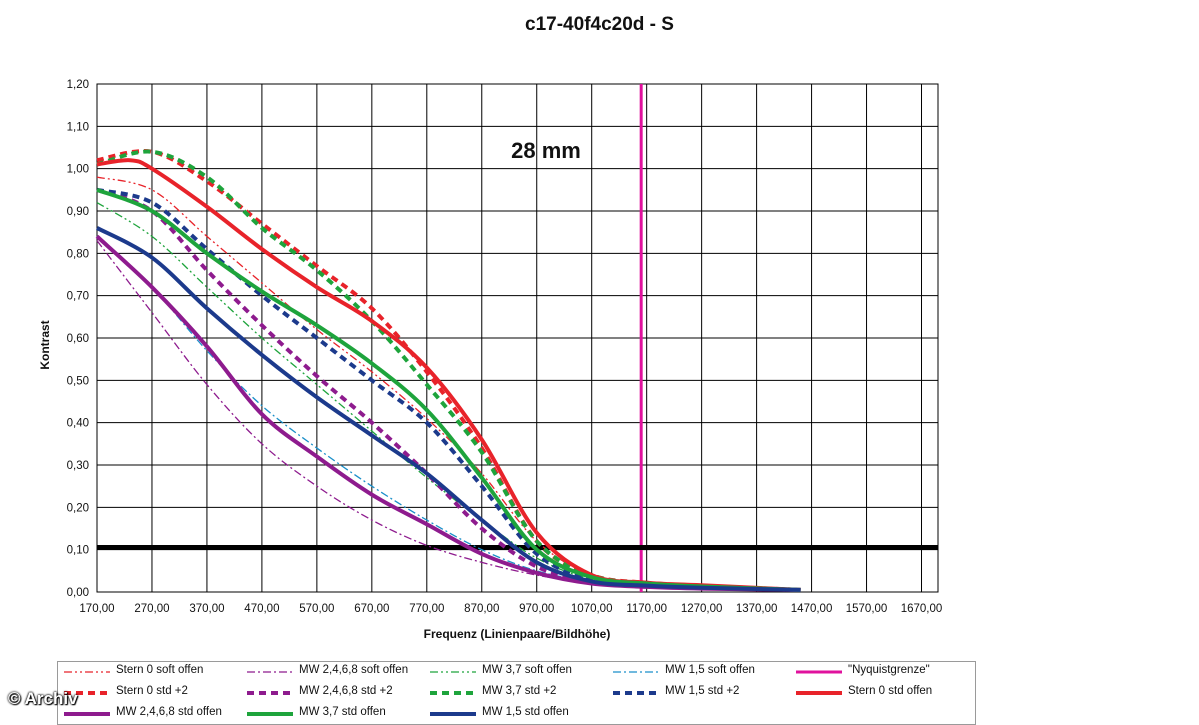 The width and height of the screenshot is (1199, 725). Describe the element at coordinates (922, 609) in the screenshot. I see `x-tick-label: 1670,00` at that location.